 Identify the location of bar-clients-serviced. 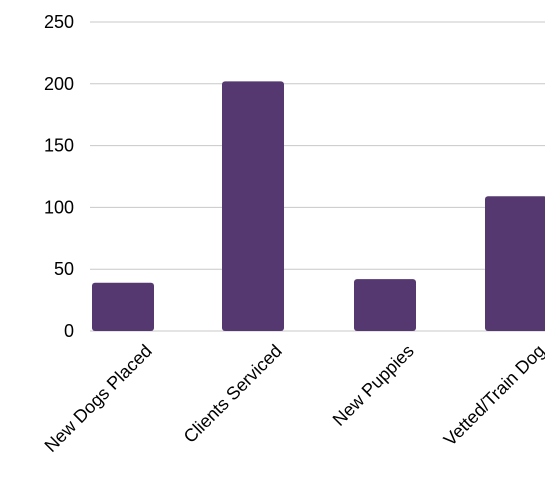
(253, 206).